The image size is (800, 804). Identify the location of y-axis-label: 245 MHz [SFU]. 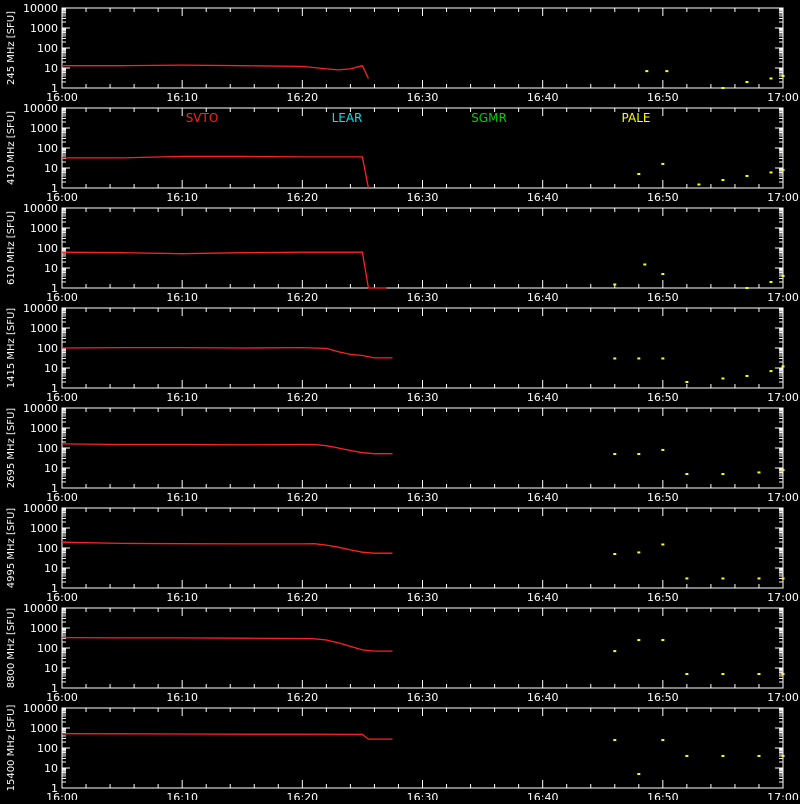
(11, 48).